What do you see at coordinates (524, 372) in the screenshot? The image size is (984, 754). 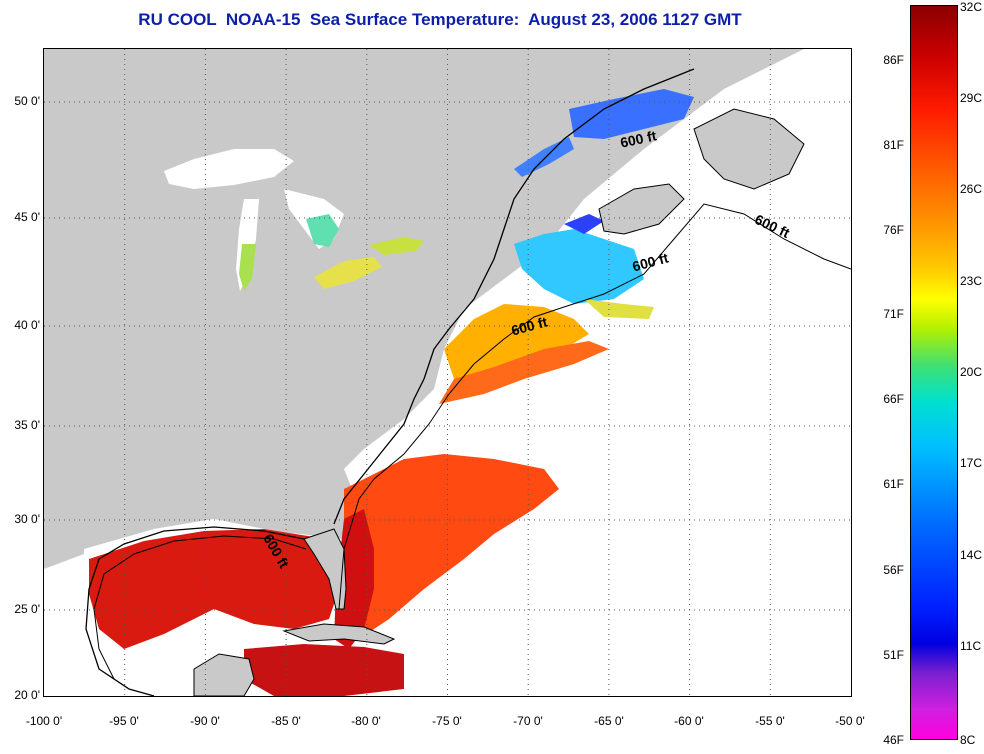 I see `gulf-stream-north-sst` at bounding box center [524, 372].